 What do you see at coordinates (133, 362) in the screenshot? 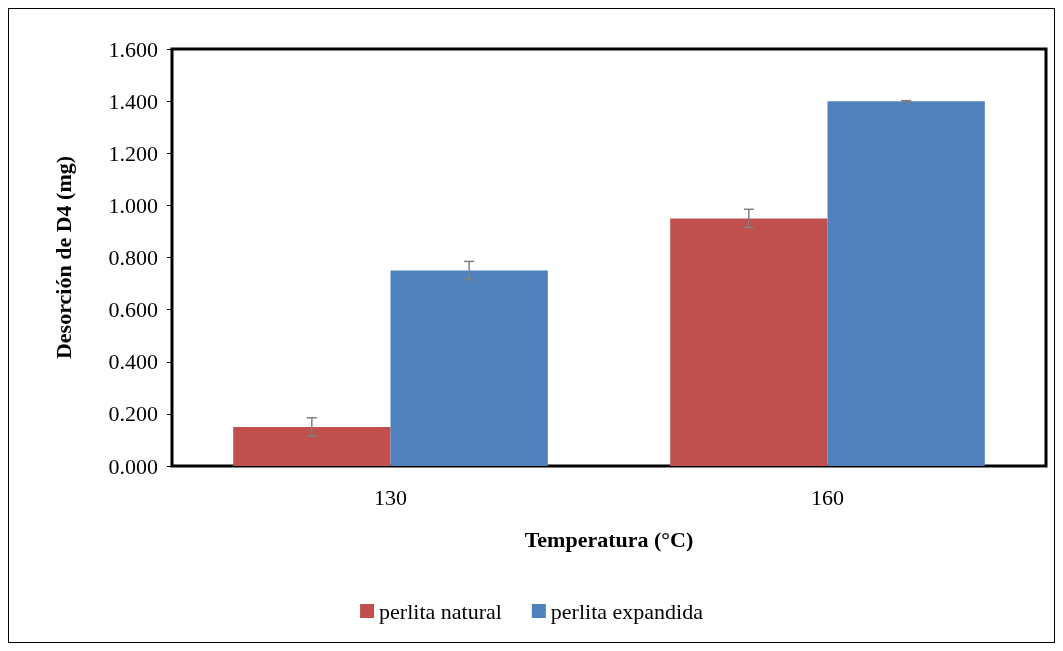
I see `y-tick-label: 0.400` at bounding box center [133, 362].